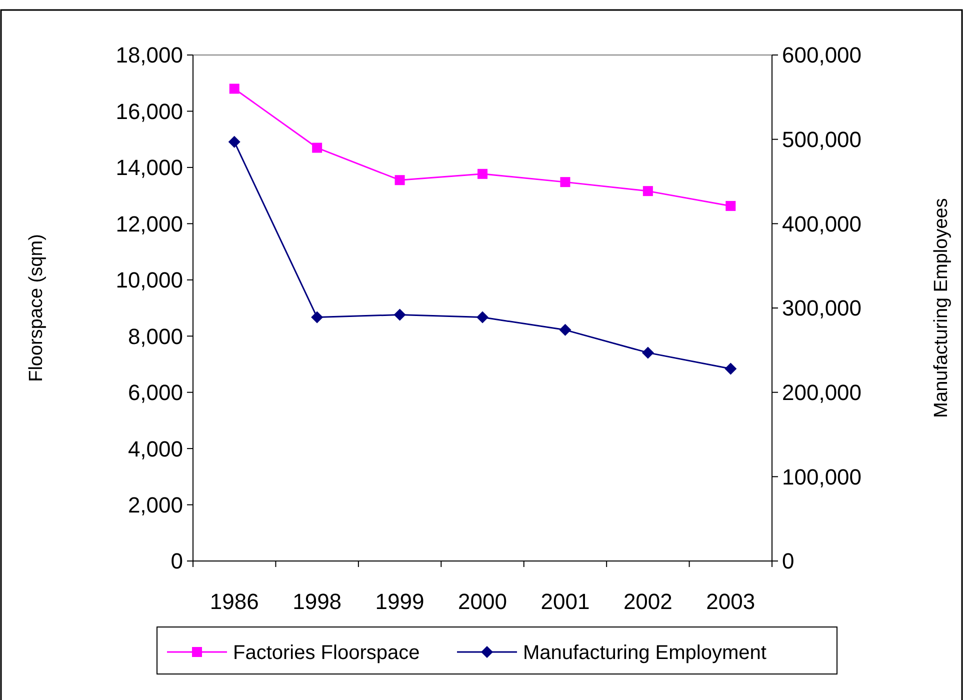 The width and height of the screenshot is (963, 700). Describe the element at coordinates (822, 223) in the screenshot. I see `y2-tick-label: 400,000` at that location.